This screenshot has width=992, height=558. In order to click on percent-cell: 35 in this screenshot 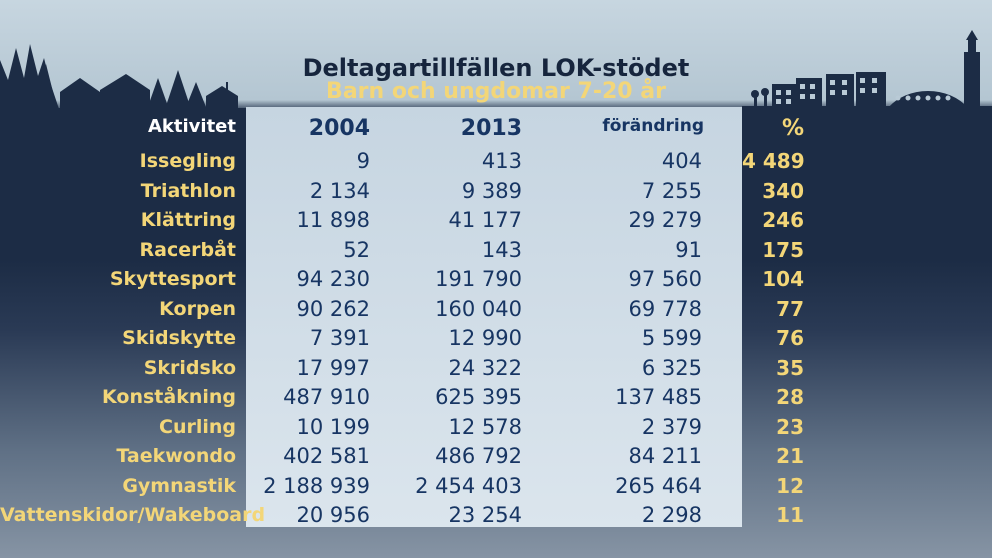, I will do `click(790, 367)`.